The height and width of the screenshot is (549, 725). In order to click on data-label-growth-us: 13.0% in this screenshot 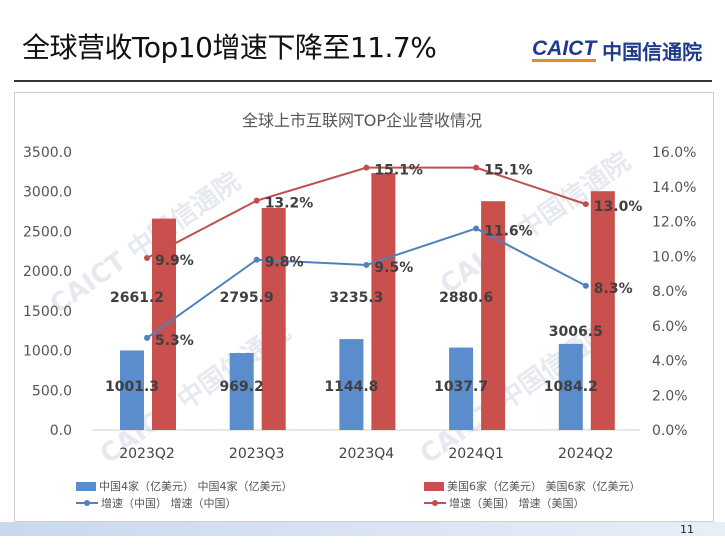, I will do `click(618, 207)`.